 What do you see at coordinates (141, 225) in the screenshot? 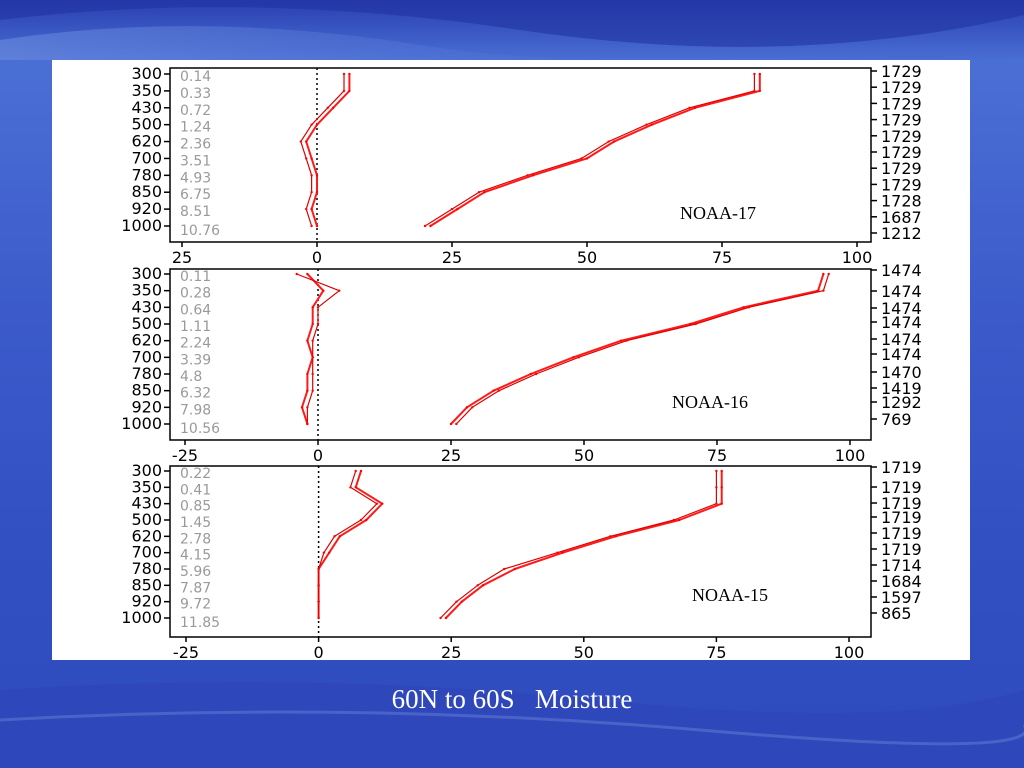
I see `left-tick-label: 1000` at bounding box center [141, 225].